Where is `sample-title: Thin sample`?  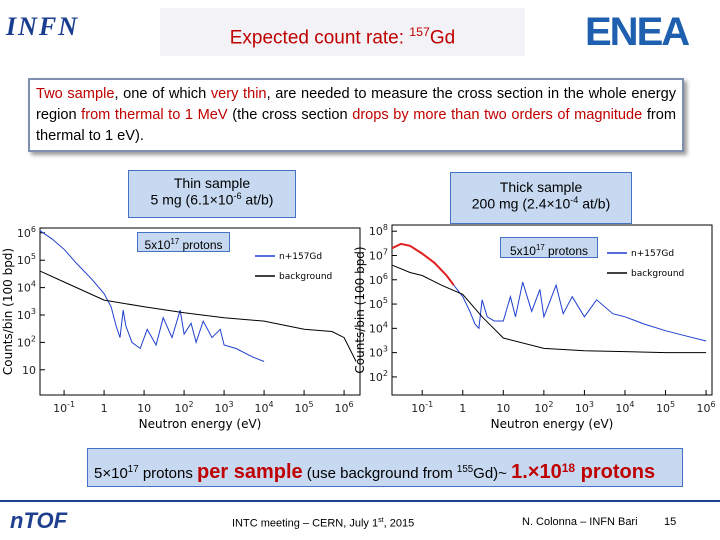 sample-title: Thin sample is located at coordinates (212, 183).